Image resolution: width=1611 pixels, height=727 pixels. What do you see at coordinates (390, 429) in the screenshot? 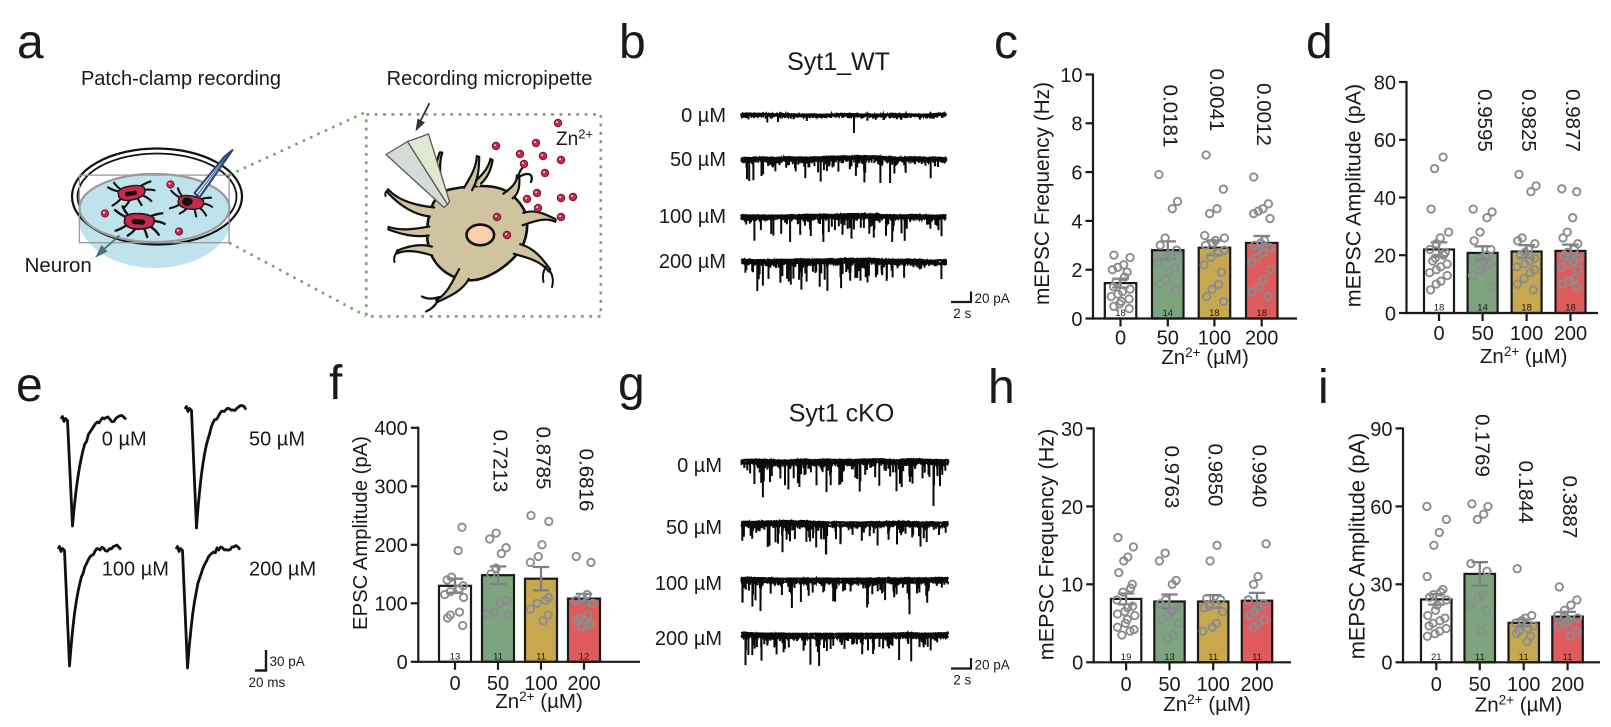
I see `svg-text: 400` at bounding box center [390, 429].